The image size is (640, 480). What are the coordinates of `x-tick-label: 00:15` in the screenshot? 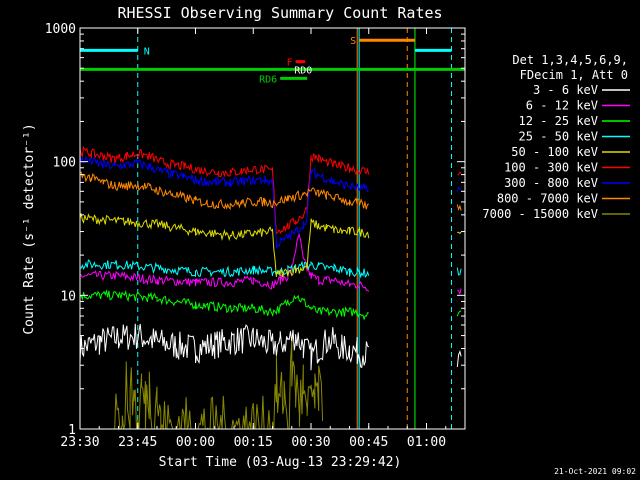 It's located at (253, 442).